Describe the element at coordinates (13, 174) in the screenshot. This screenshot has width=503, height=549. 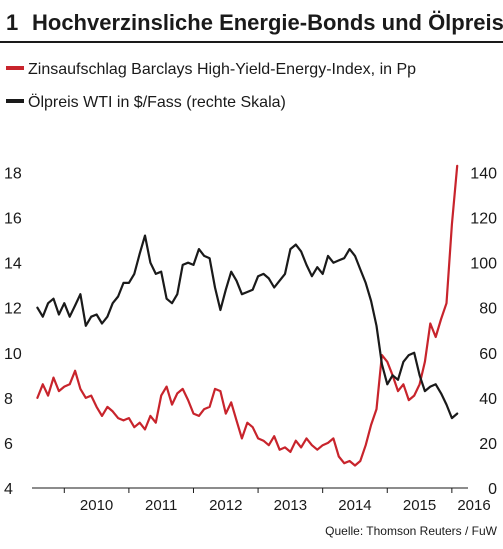
I see `y-left-tick-label: 18` at that location.